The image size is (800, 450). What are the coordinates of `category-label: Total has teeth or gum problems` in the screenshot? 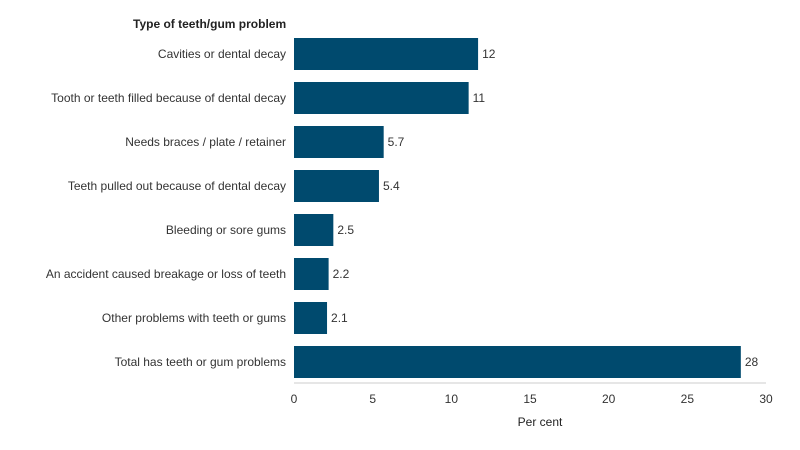 It's located at (200, 362).